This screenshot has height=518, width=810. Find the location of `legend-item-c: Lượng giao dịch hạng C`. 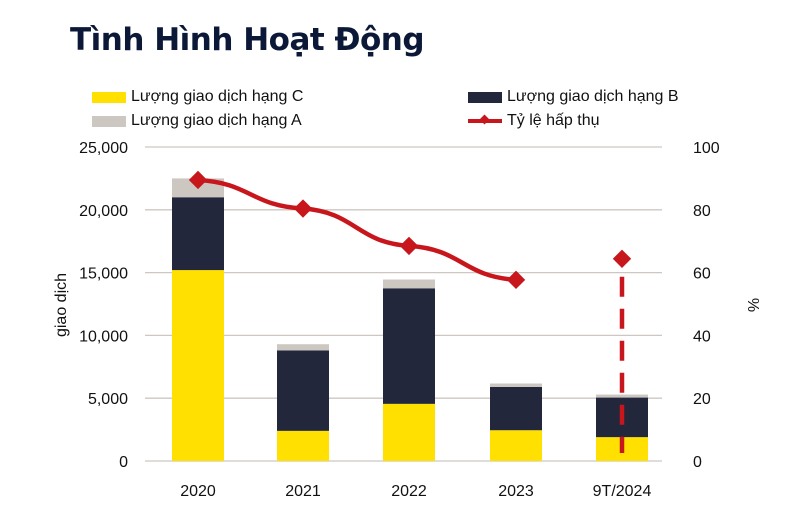

legend-item-c: Lượng giao dịch hạng C is located at coordinates (197, 97).